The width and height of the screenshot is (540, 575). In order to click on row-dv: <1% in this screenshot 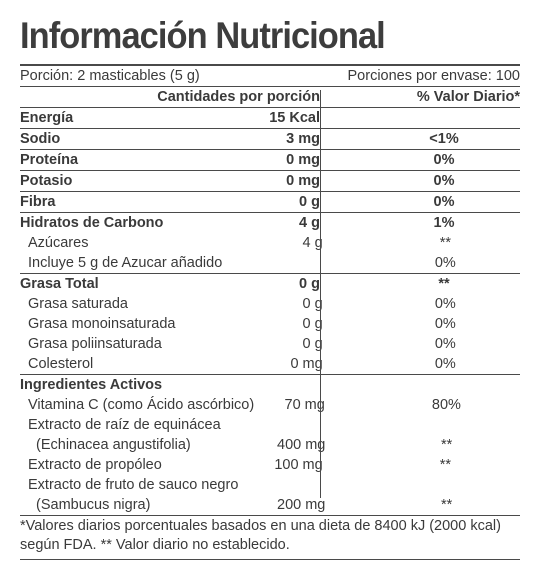, I will do `click(444, 139)`.